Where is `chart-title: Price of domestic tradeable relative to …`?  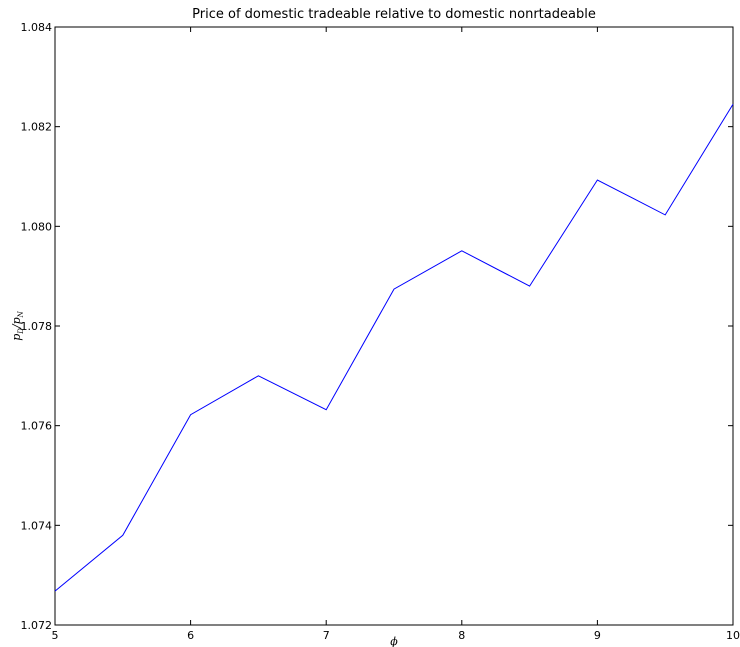 chart-title: Price of domestic tradeable relative to … is located at coordinates (394, 14).